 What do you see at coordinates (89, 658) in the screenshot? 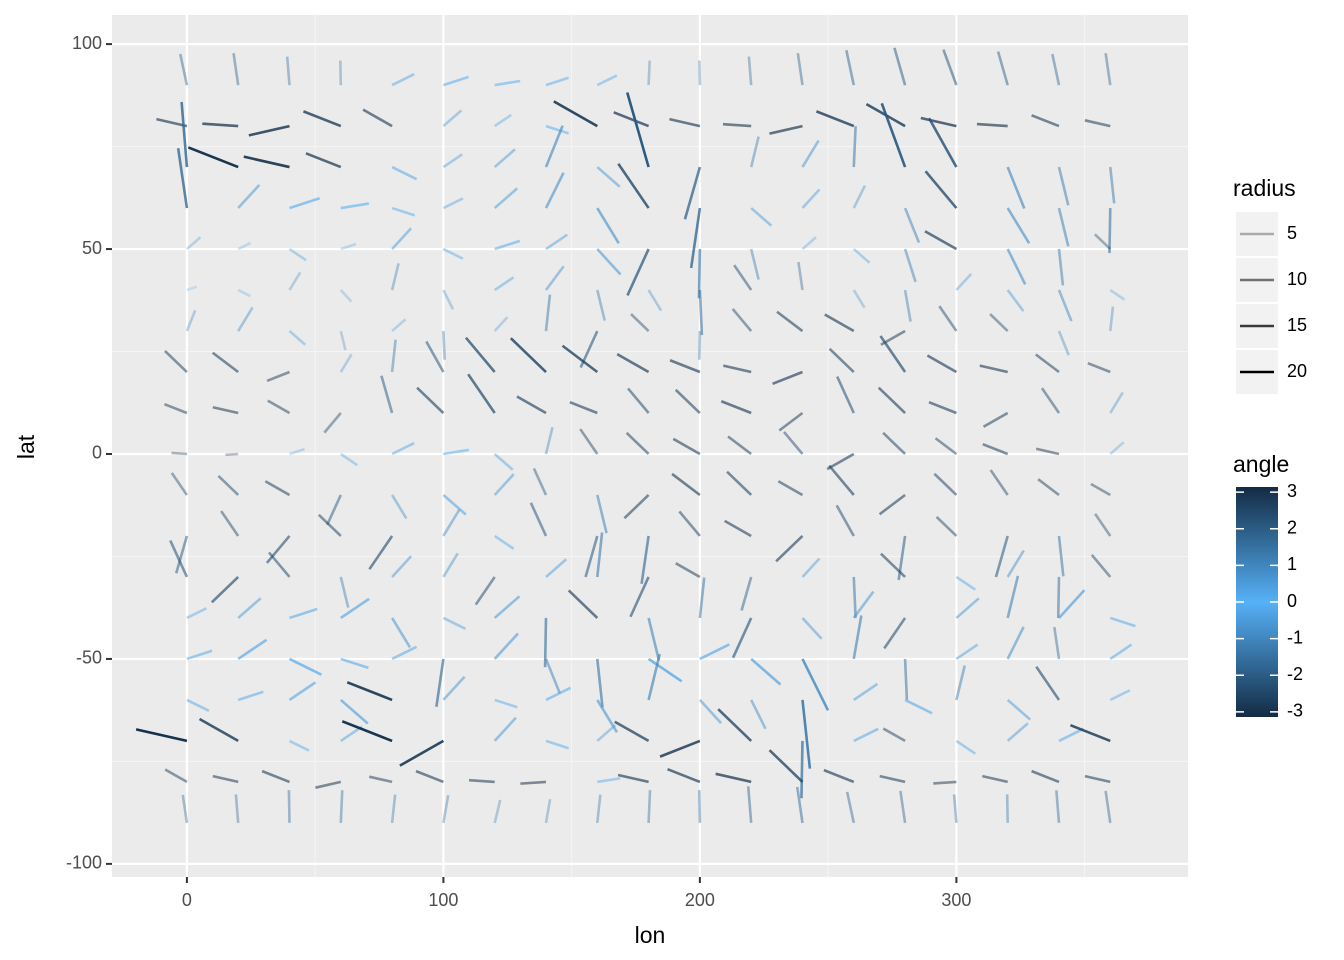
I see `y-tick-label: -50` at bounding box center [89, 658].